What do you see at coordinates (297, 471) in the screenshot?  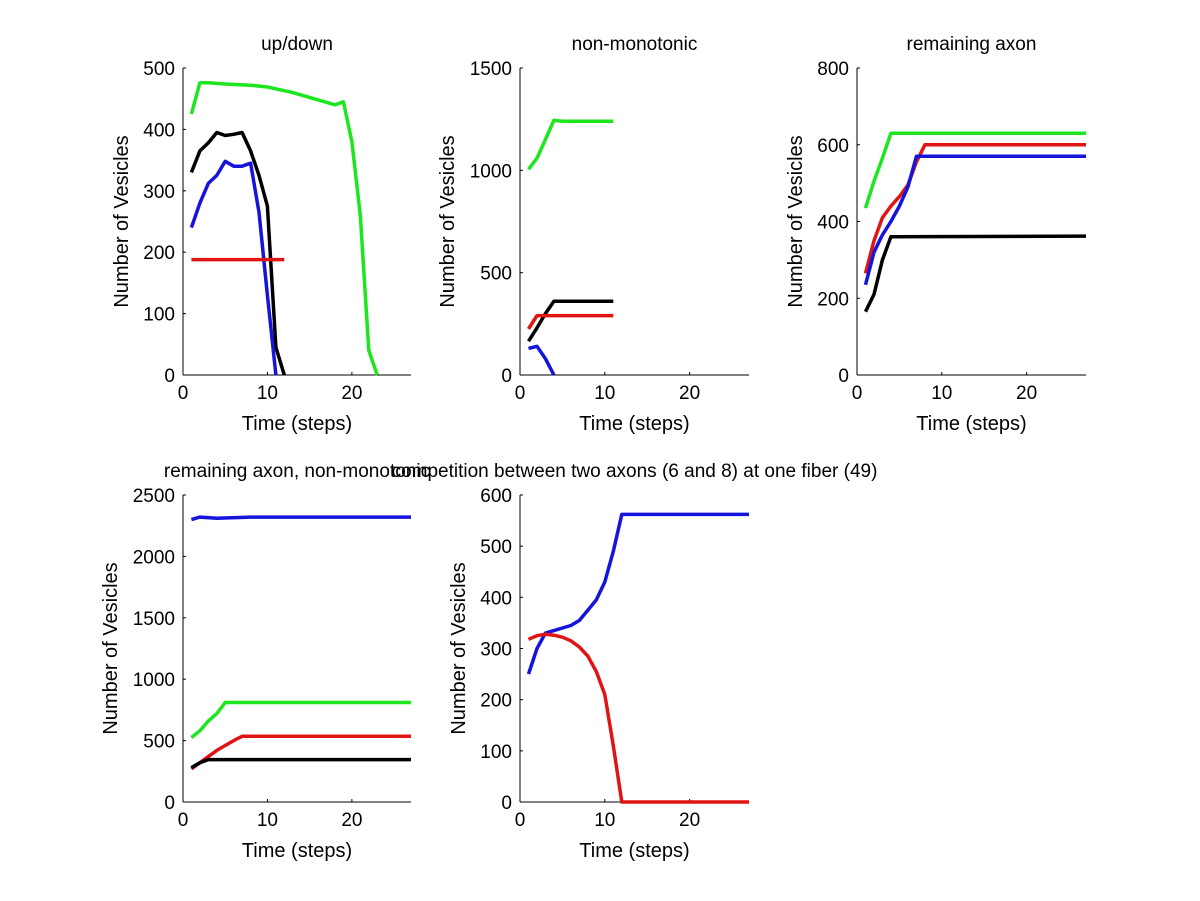 I see `chart-title: remaining axon, non-monotonic` at bounding box center [297, 471].